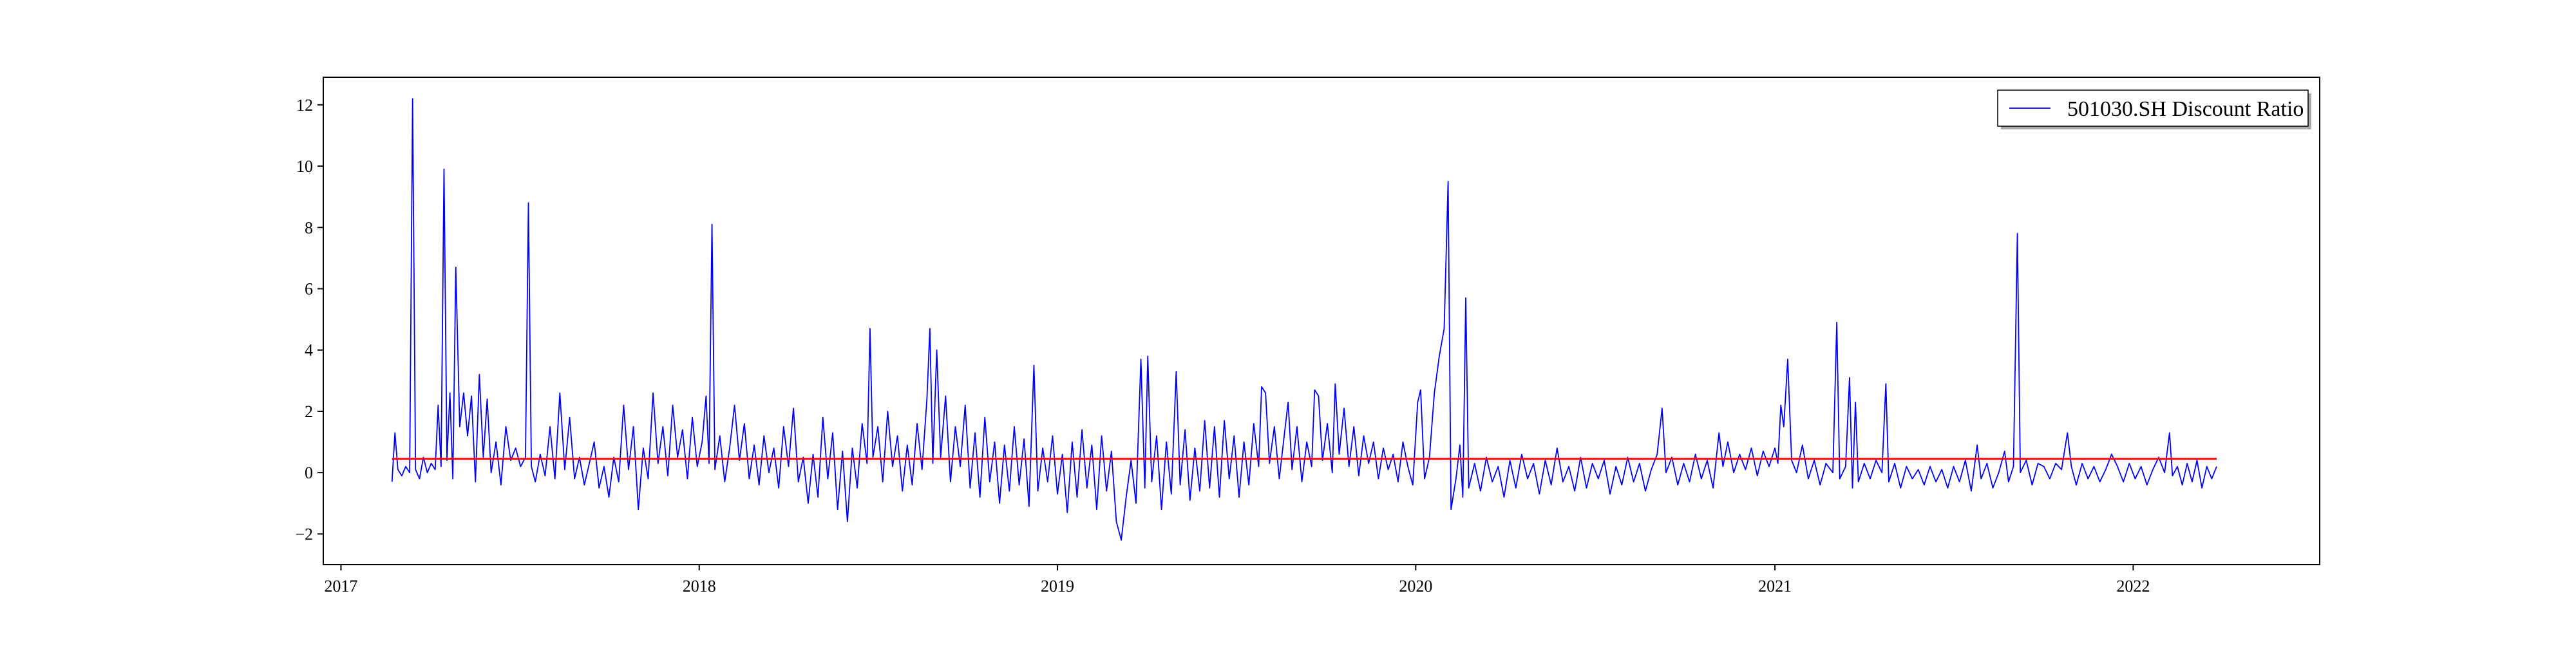 This screenshot has width=2576, height=647. What do you see at coordinates (309, 411) in the screenshot?
I see `y-tick-label: 2` at bounding box center [309, 411].